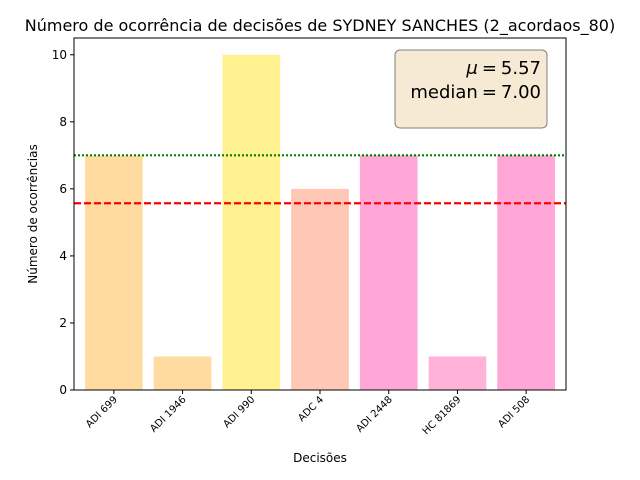 This screenshot has width=640, height=480. Describe the element at coordinates (240, 412) in the screenshot. I see `x-tick-label: ADI 990` at that location.